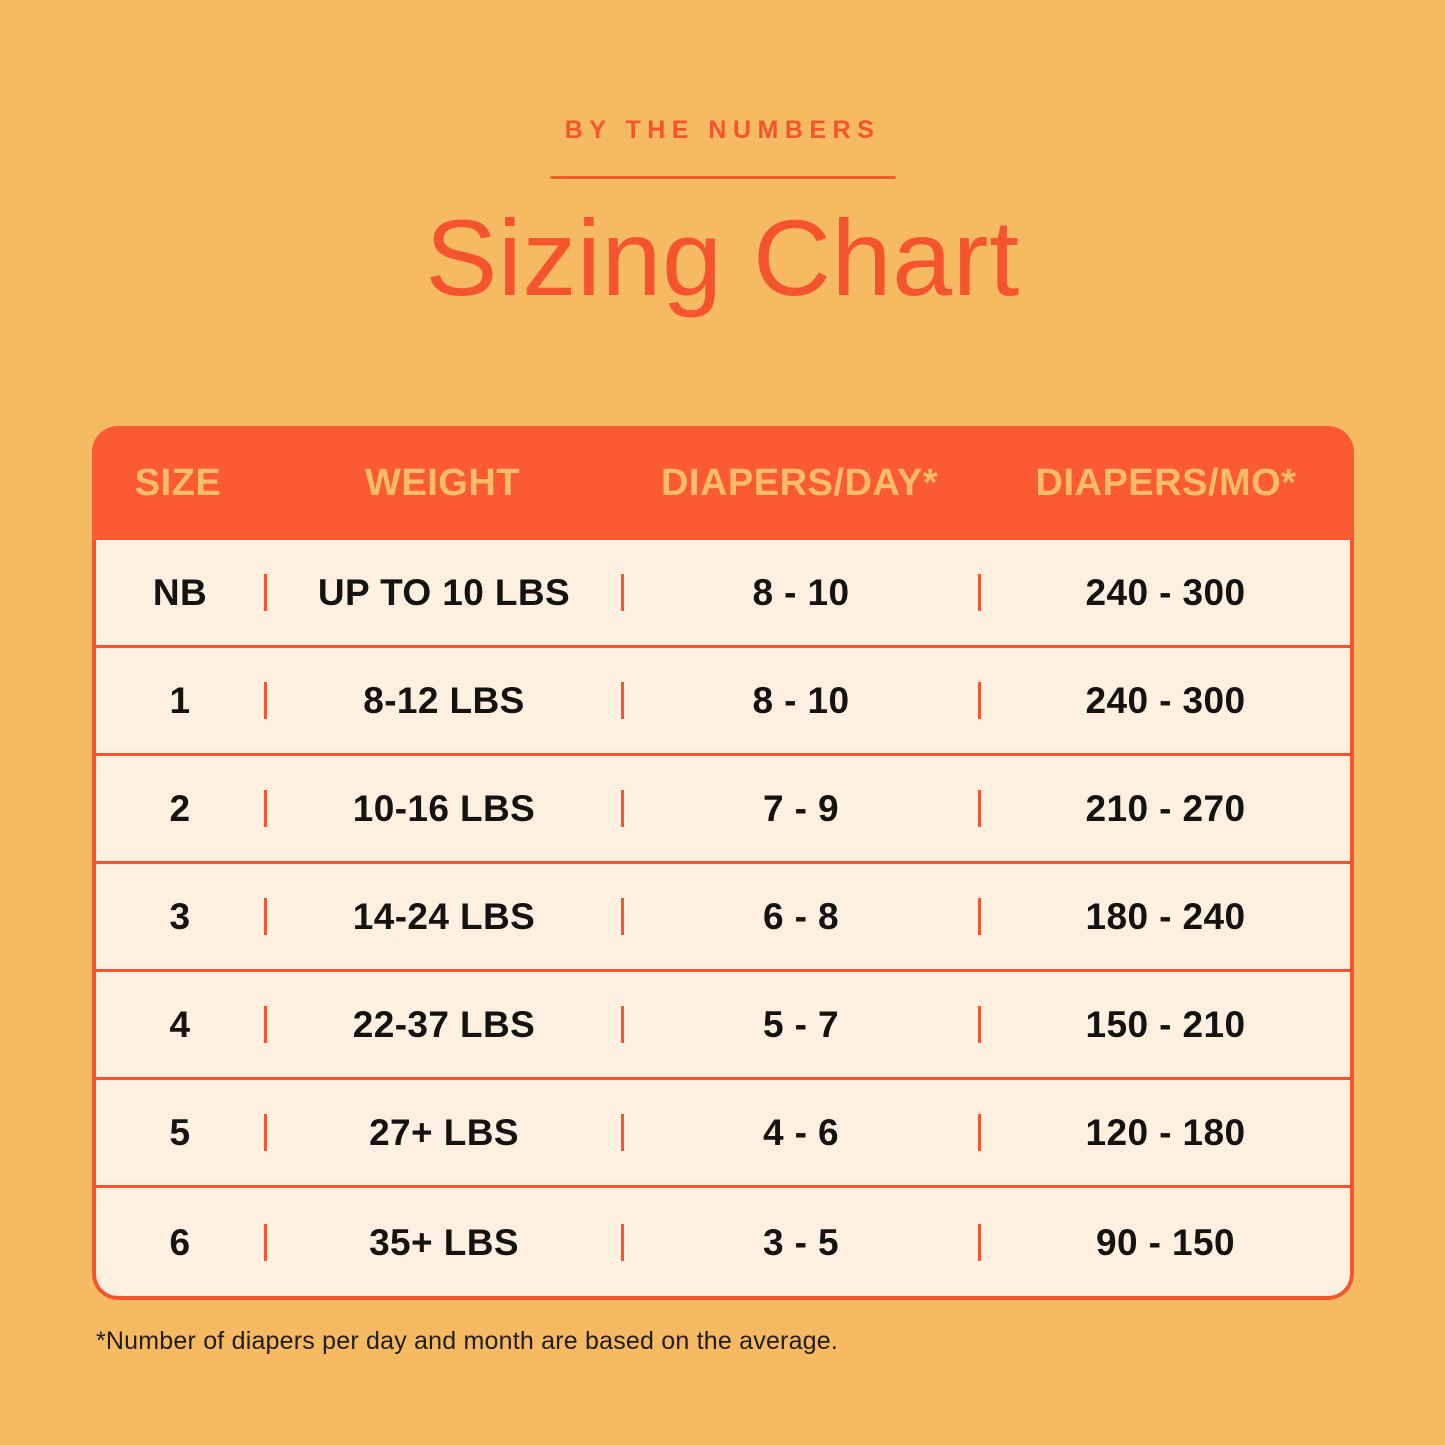 Image resolution: width=1445 pixels, height=1445 pixels. I want to click on cell-weight: 14-24 LBS, so click(442, 916).